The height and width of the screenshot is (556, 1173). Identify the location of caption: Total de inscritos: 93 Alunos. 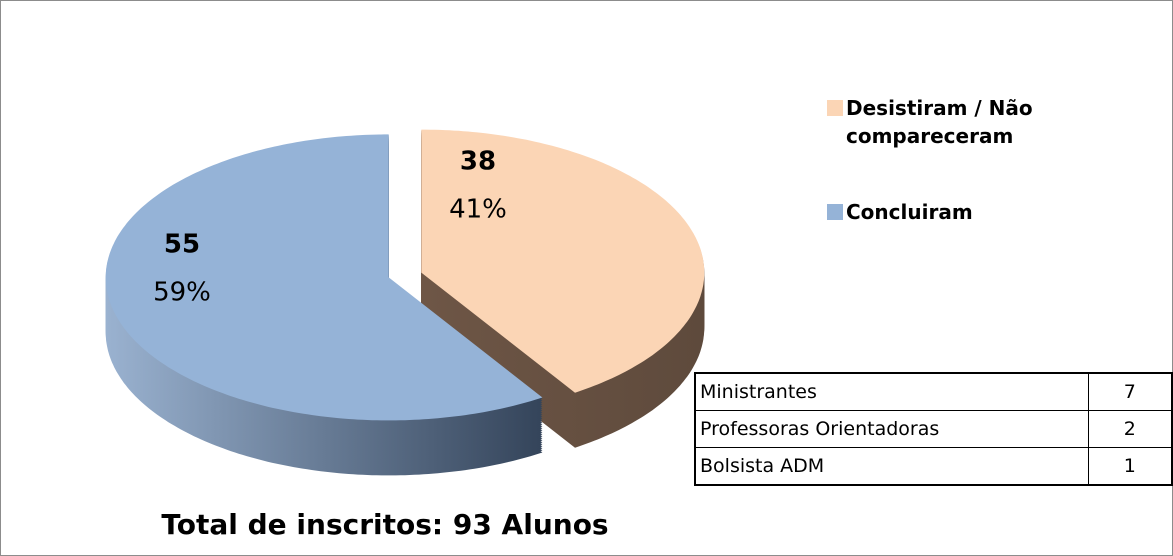
(385, 524).